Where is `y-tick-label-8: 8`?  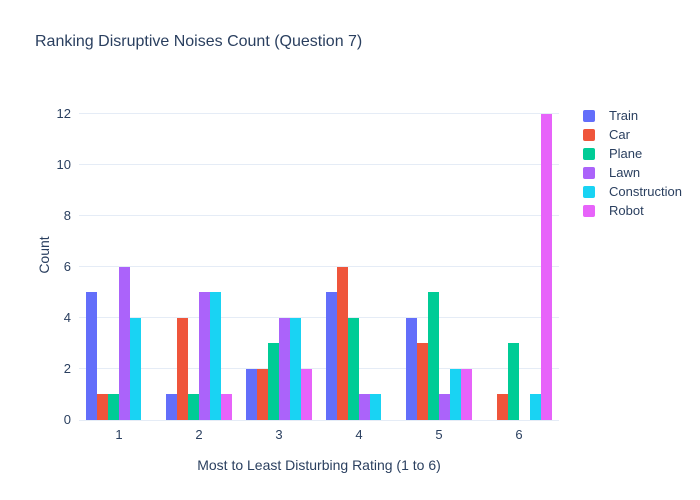 y-tick-label-8: 8 is located at coordinates (67, 215).